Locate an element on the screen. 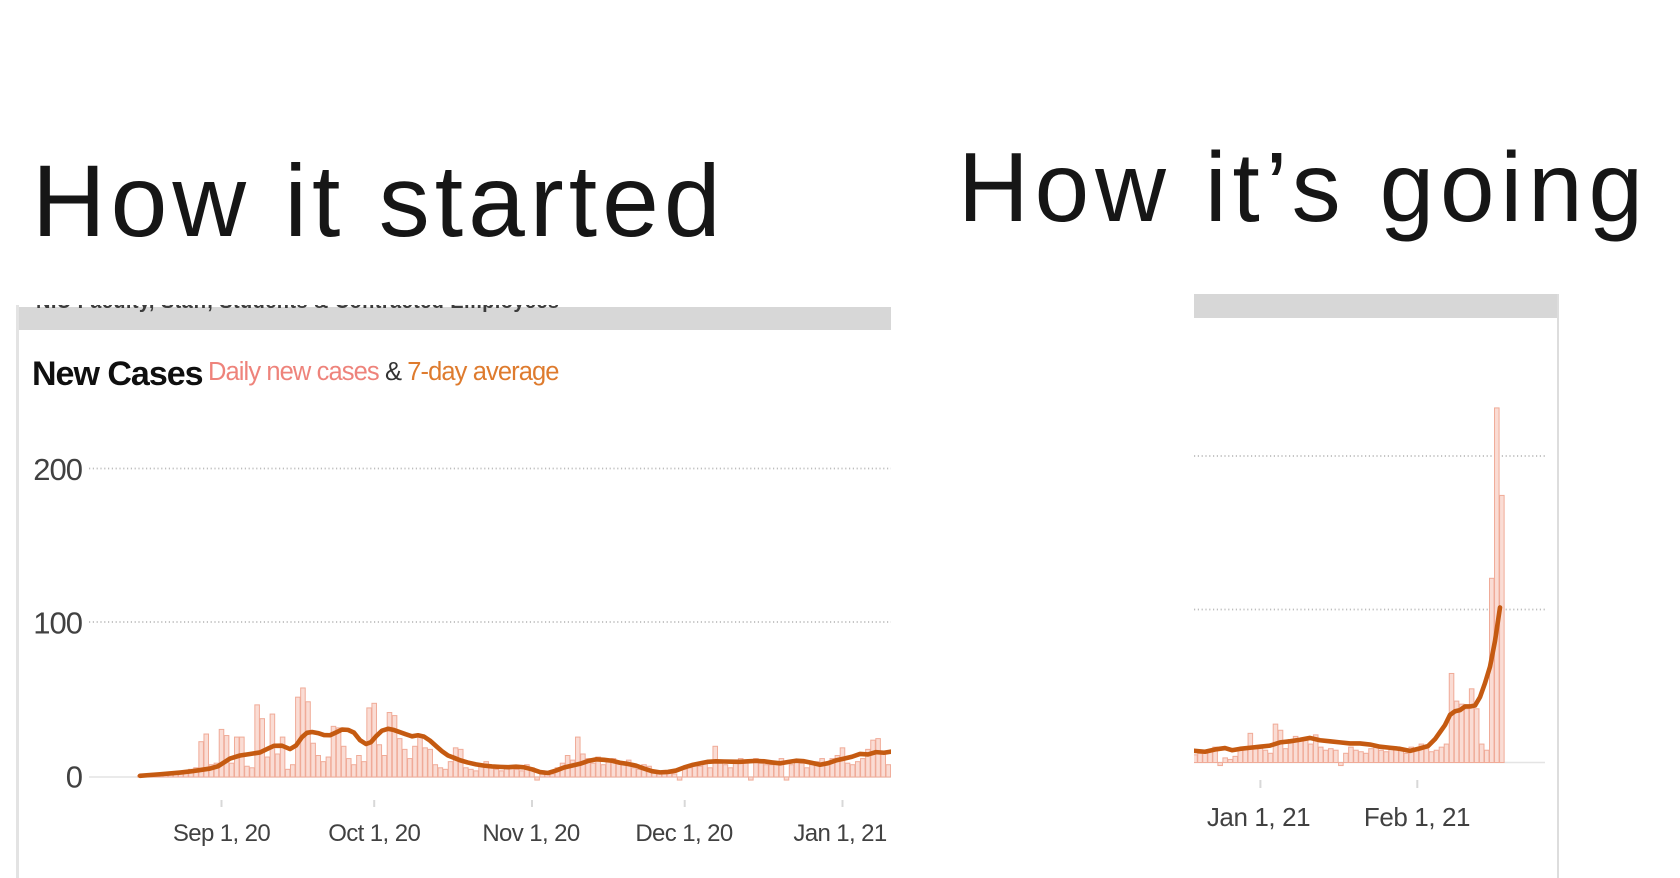  svg-text: Oct 1, 20 is located at coordinates (374, 833).